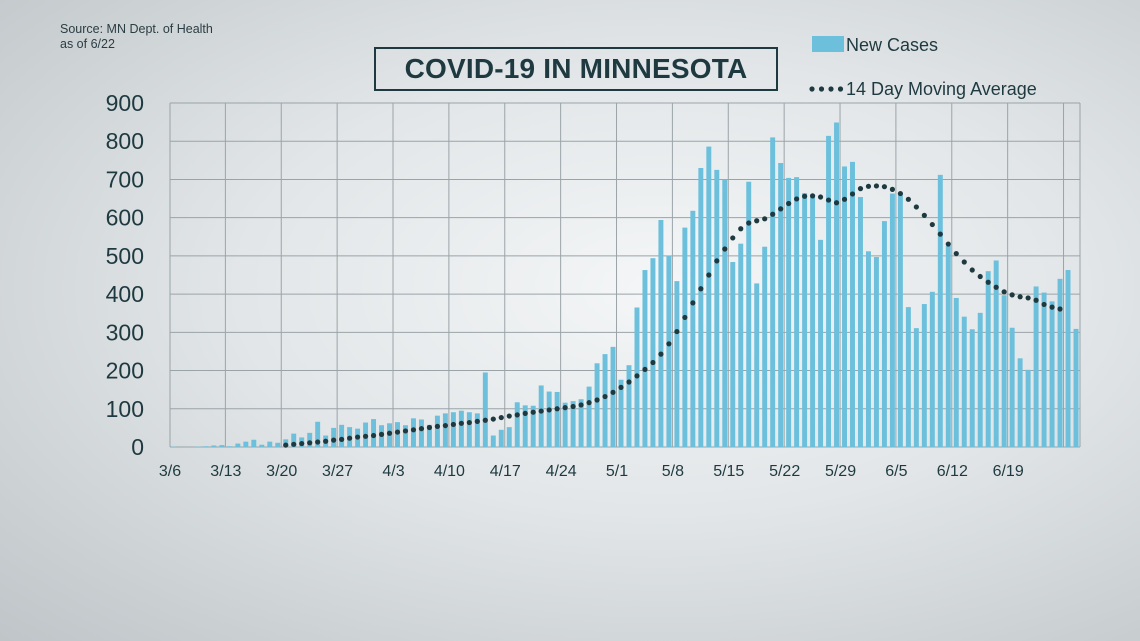 This screenshot has height=641, width=1140. Describe the element at coordinates (840, 471) in the screenshot. I see `x-tick-label: 5/29` at that location.